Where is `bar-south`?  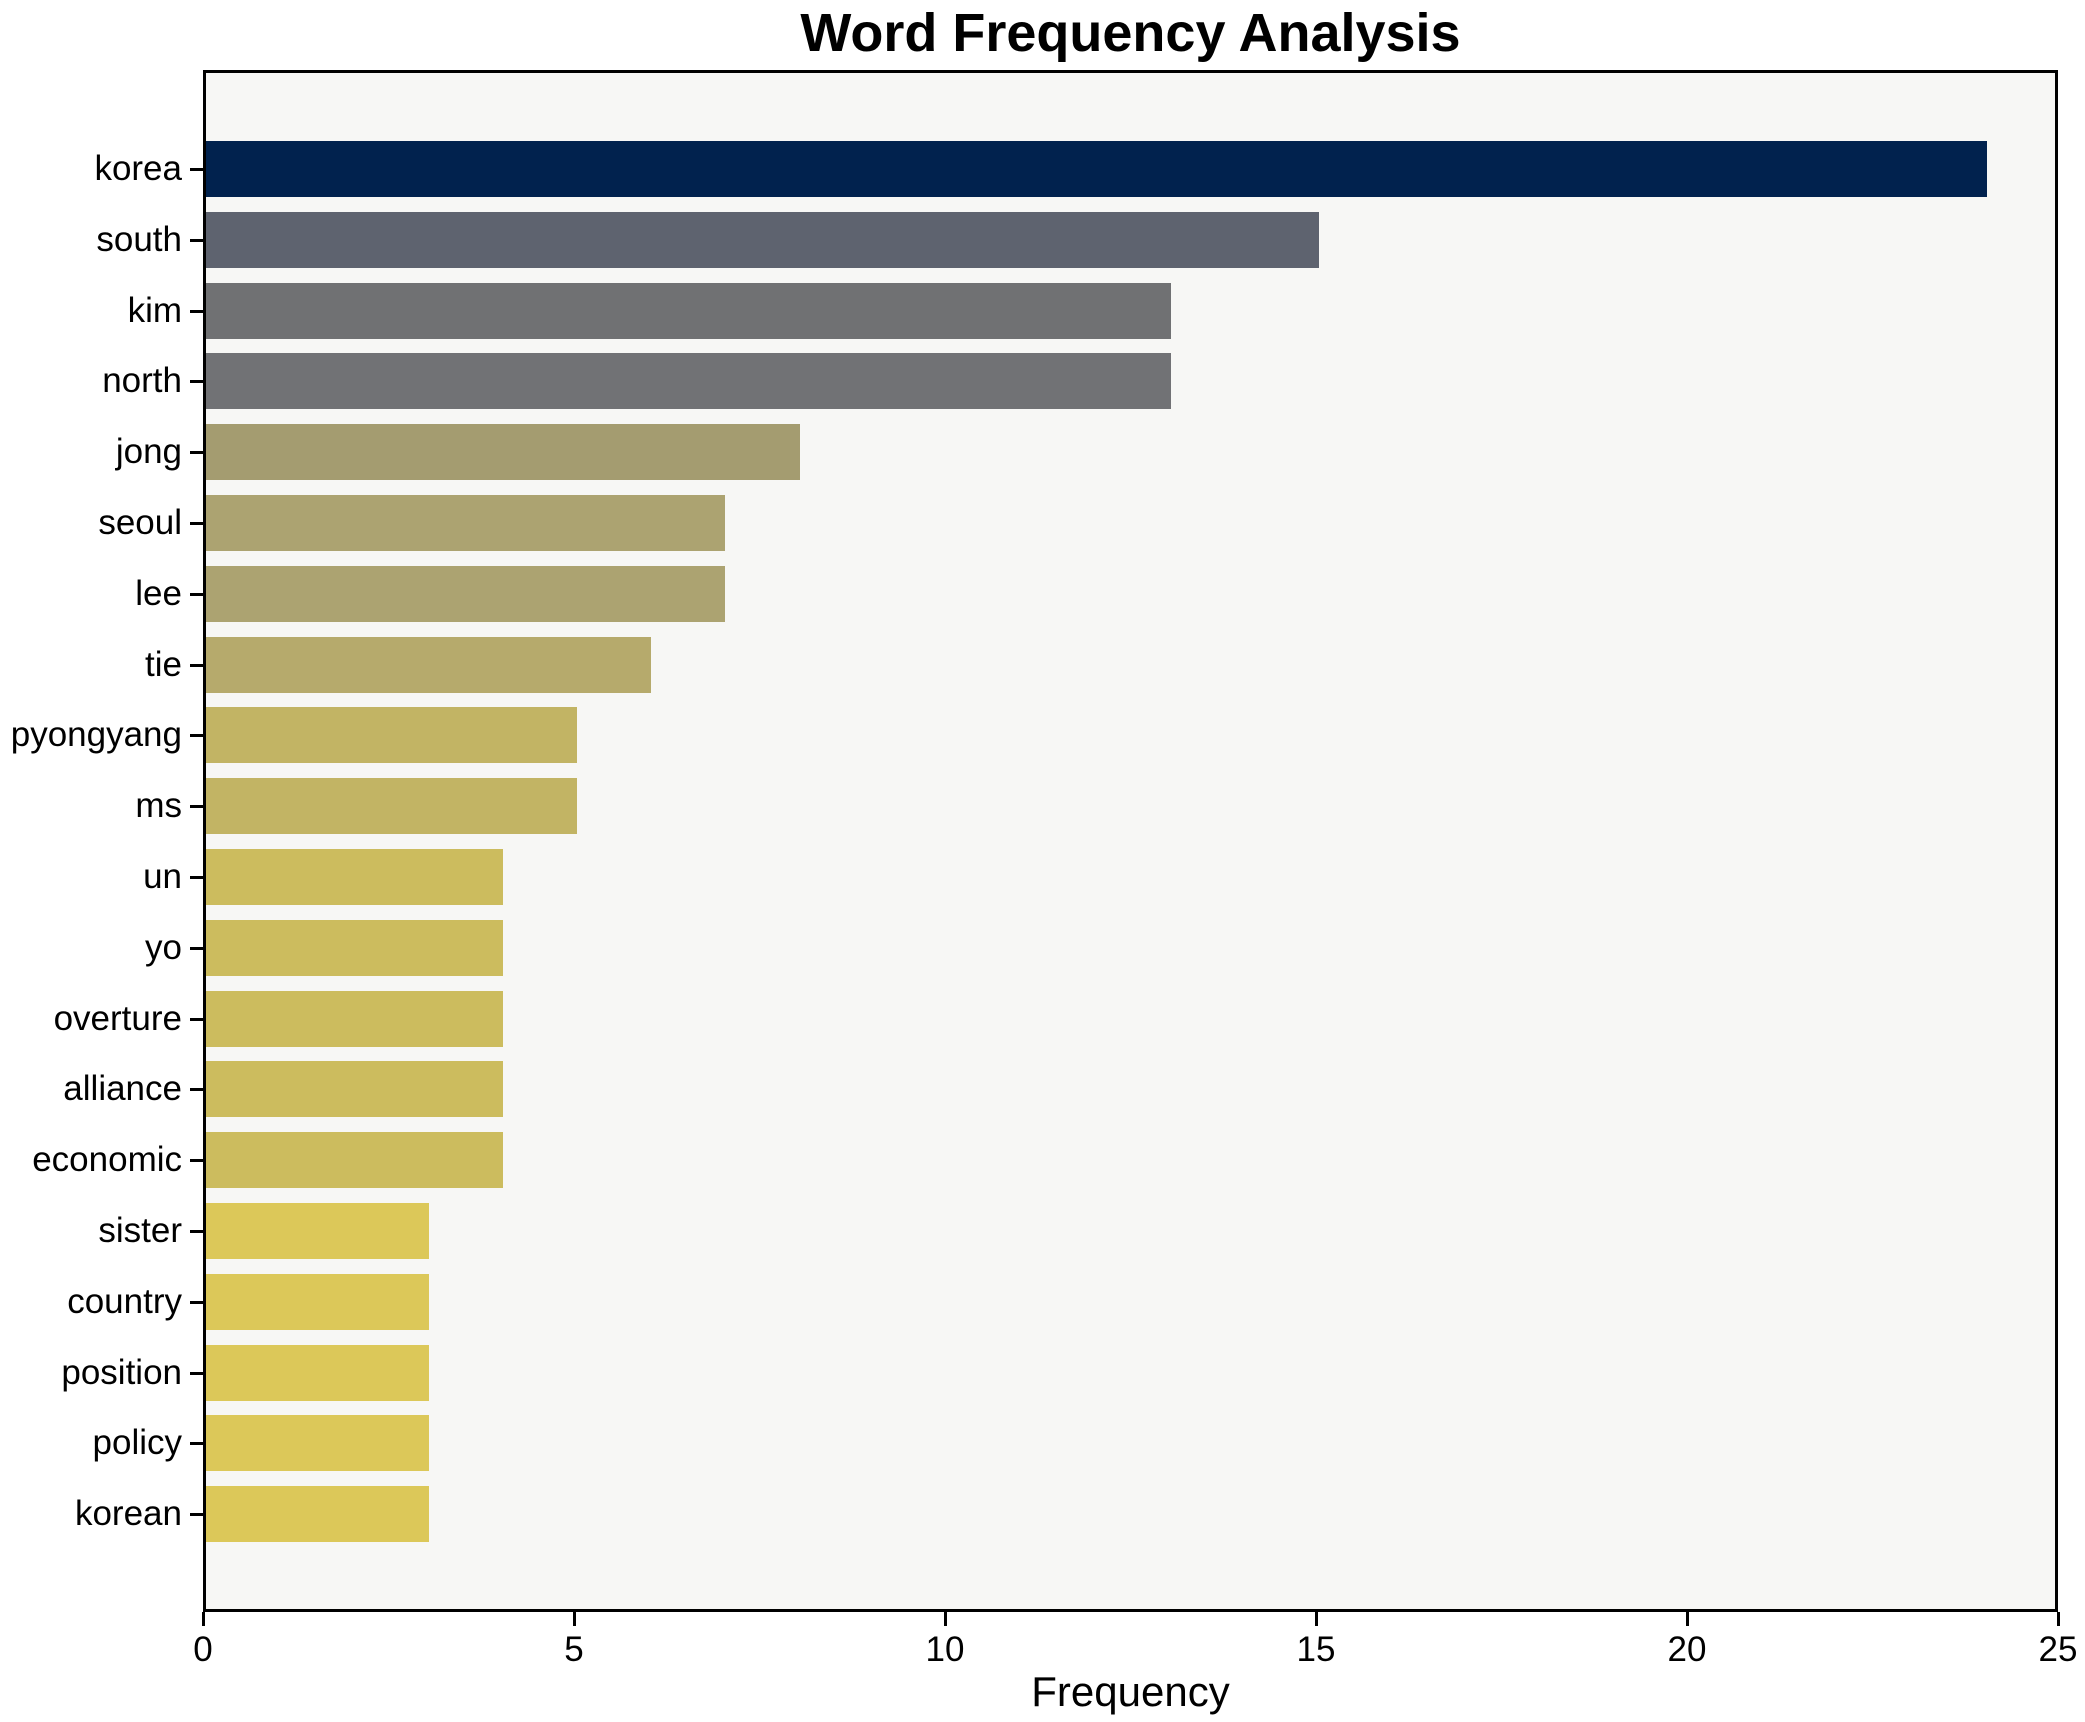 bar-south is located at coordinates (762, 239).